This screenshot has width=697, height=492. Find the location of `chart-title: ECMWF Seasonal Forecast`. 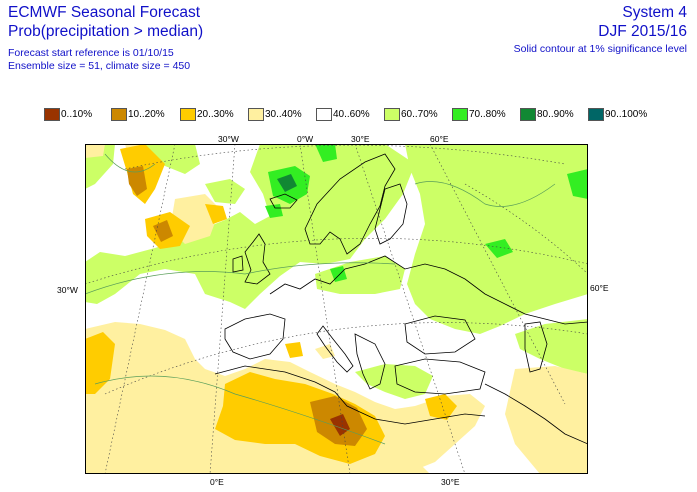

chart-title: ECMWF Seasonal Forecast is located at coordinates (104, 12).